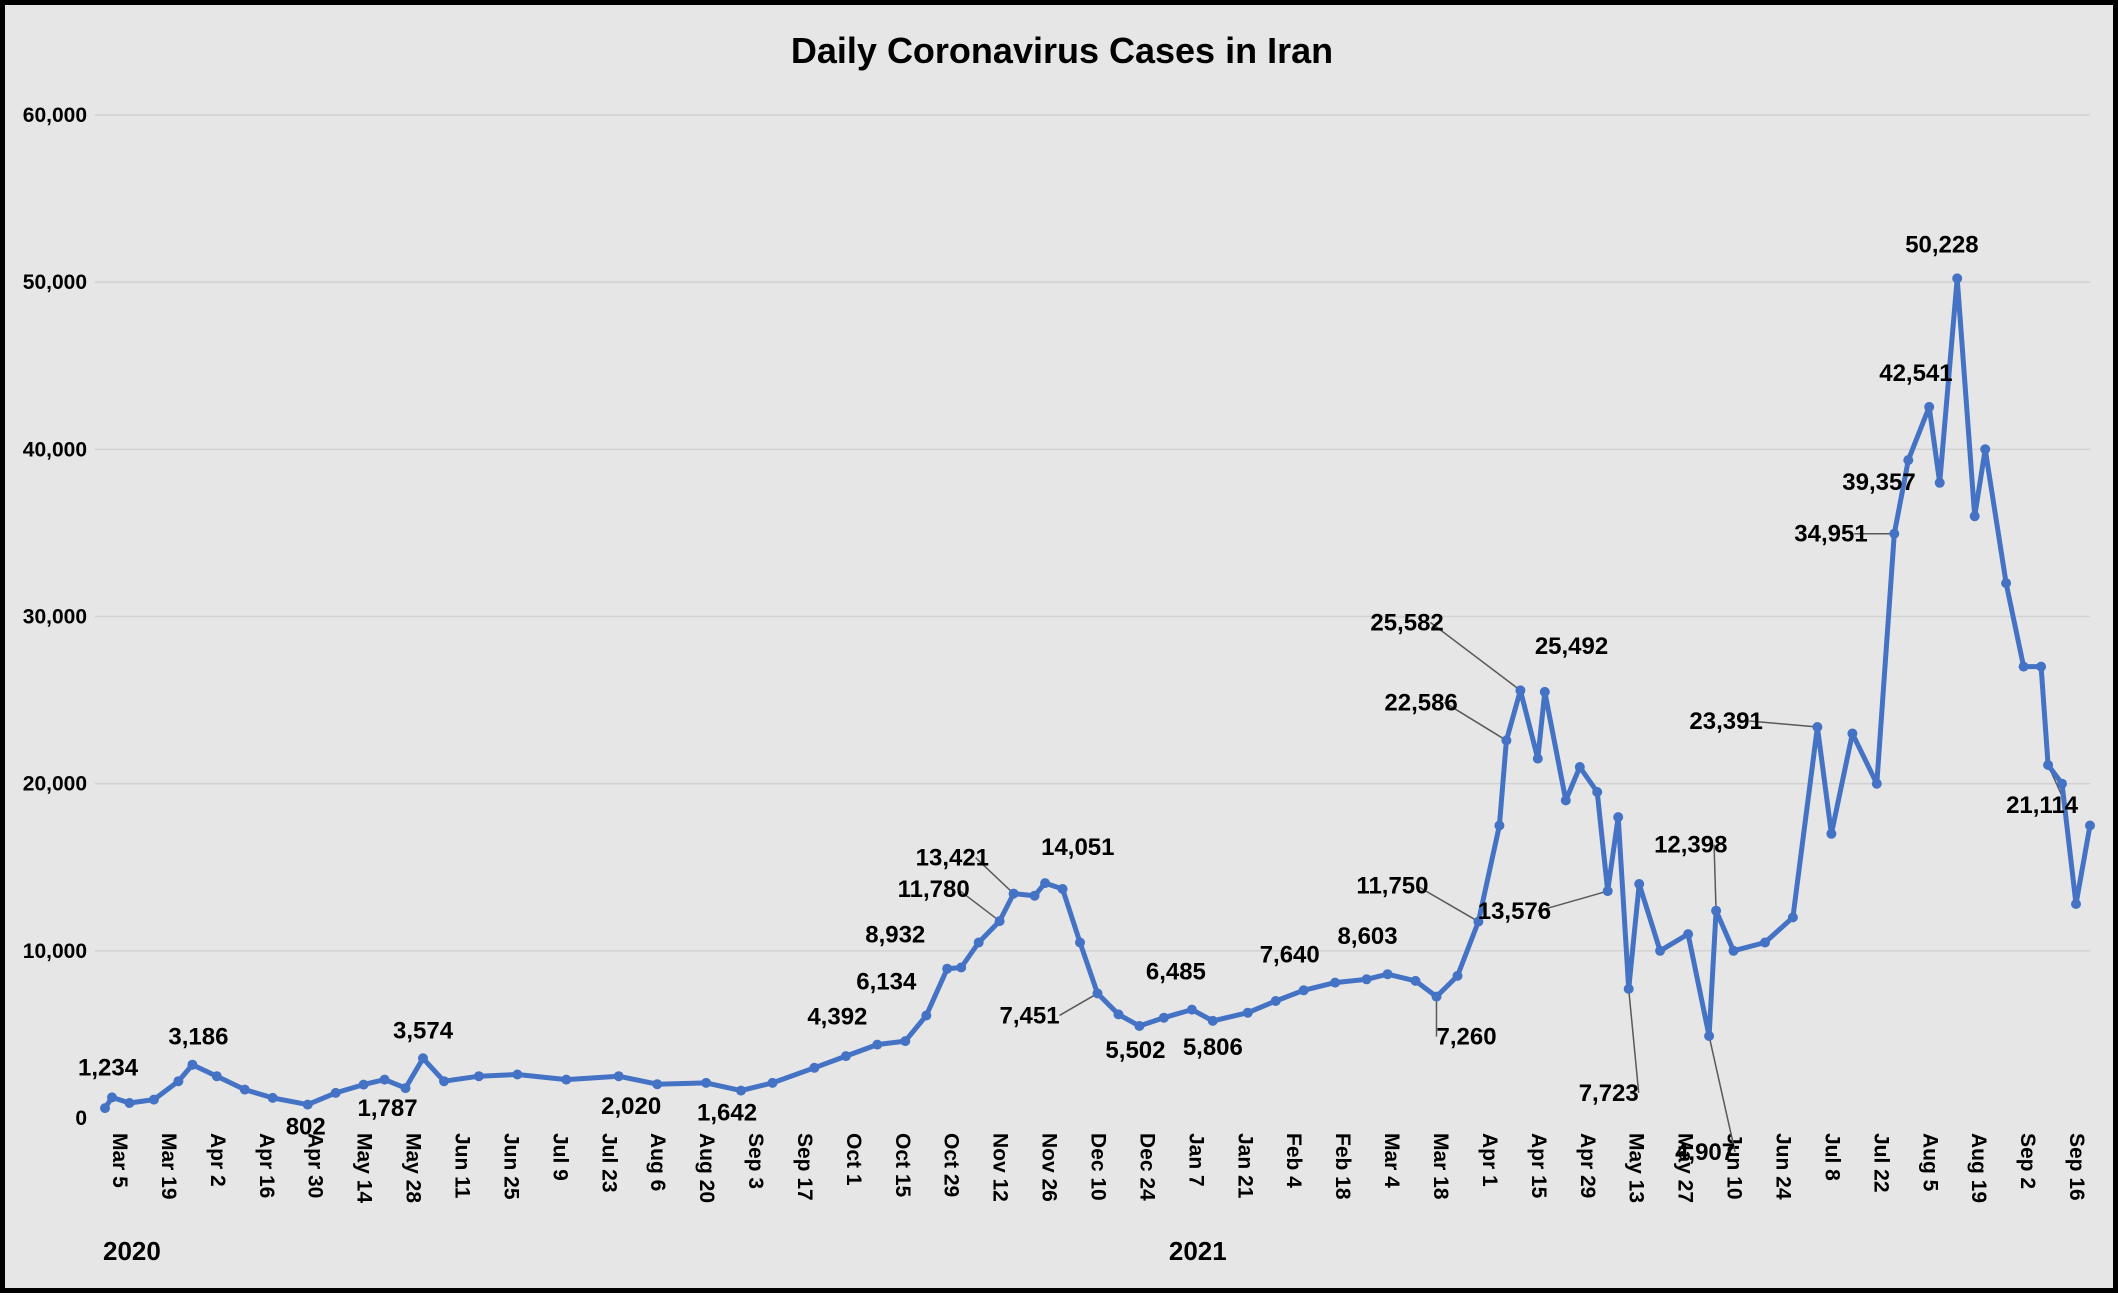 The height and width of the screenshot is (1298, 2118). What do you see at coordinates (423, 1030) in the screenshot?
I see `annotation-label: 3,574` at bounding box center [423, 1030].